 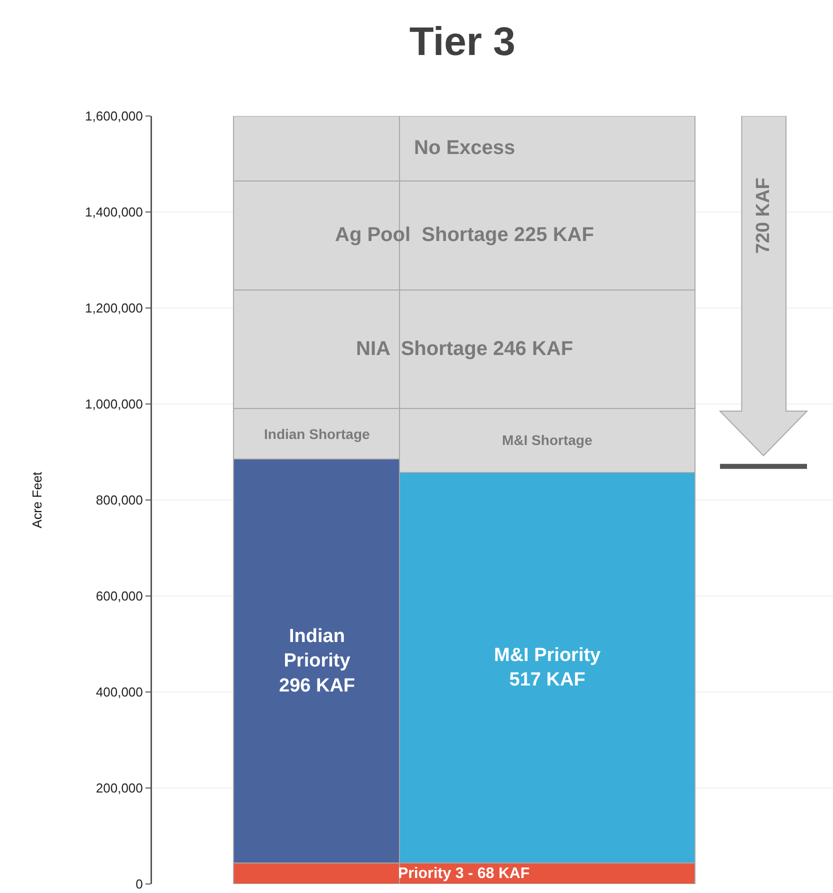 I want to click on y-tick-label: 400,000, so click(x=119, y=692).